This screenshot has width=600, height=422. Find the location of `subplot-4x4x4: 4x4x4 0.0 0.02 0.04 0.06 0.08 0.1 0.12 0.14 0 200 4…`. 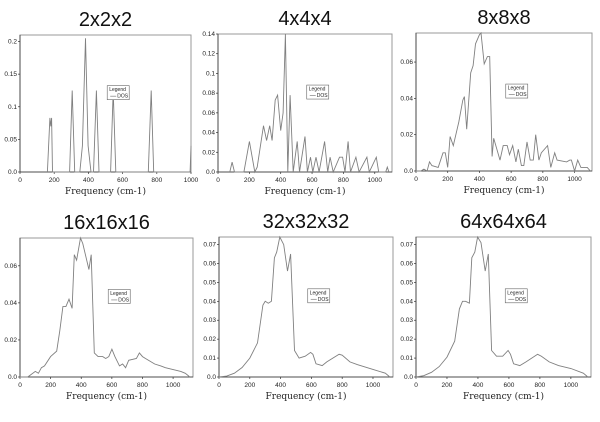

subplot-4x4x4: 4x4x4 0.0 0.02 0.04 0.06 0.08 0.1 0.12 0.14 0 200 4… is located at coordinates (297, 102).